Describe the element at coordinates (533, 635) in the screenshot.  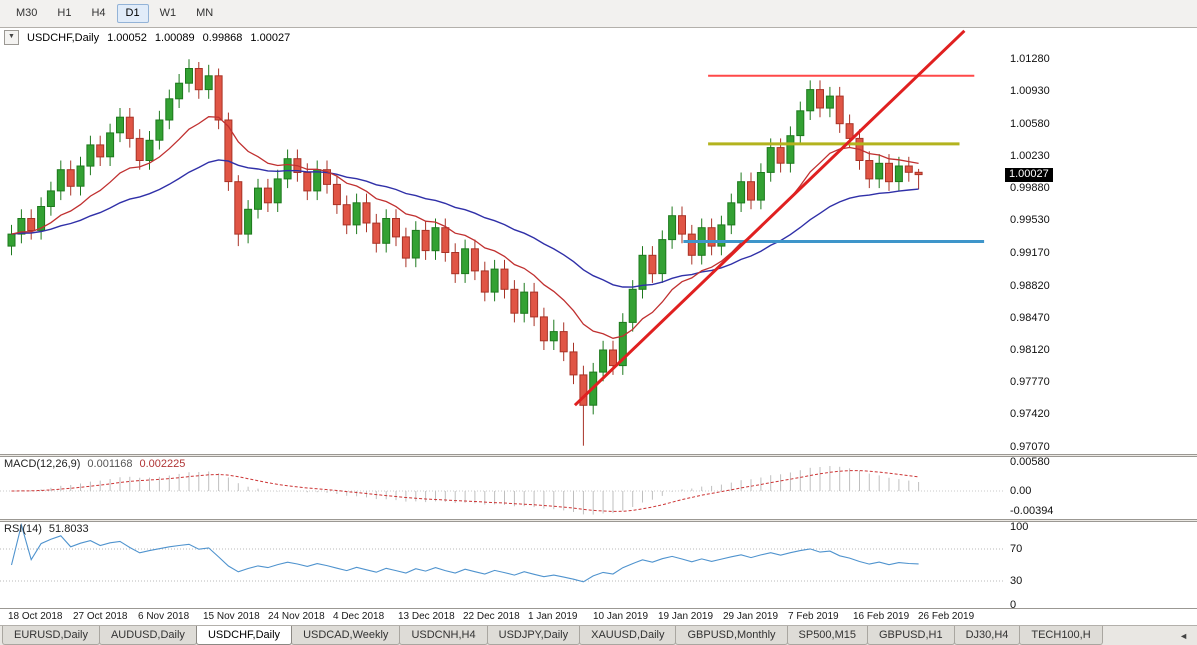
I see `chart-tab-usdjpy-daily: USDJPY,Daily` at that location.